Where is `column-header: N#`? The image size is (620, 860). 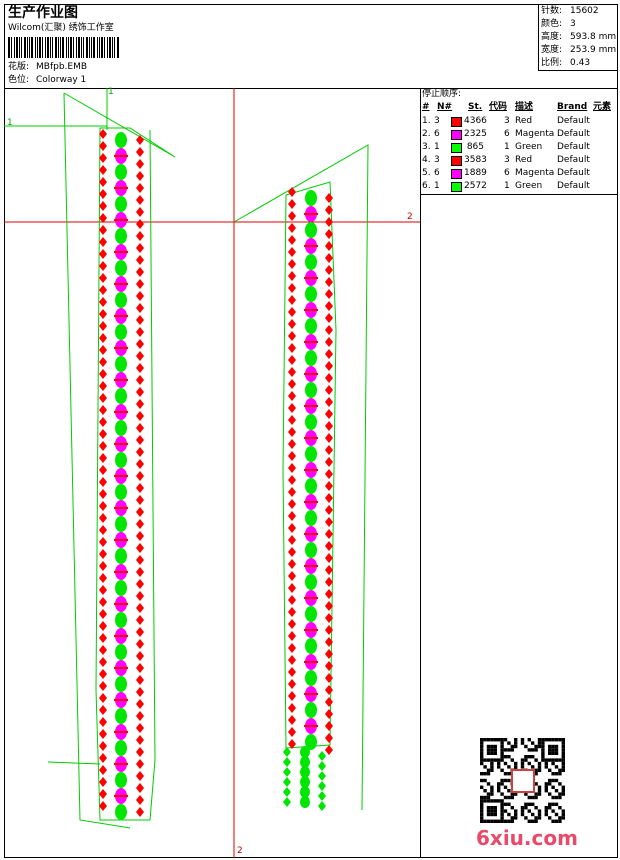 column-header: N# is located at coordinates (445, 107).